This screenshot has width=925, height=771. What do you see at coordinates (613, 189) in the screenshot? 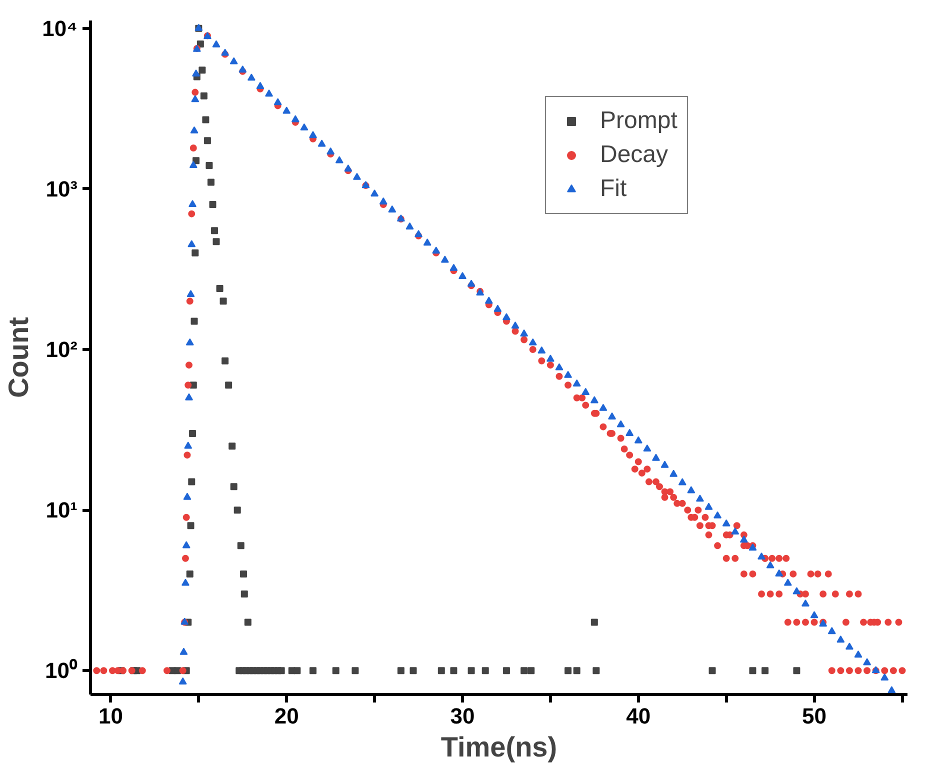
I see `legend-label: Fit` at bounding box center [613, 189].